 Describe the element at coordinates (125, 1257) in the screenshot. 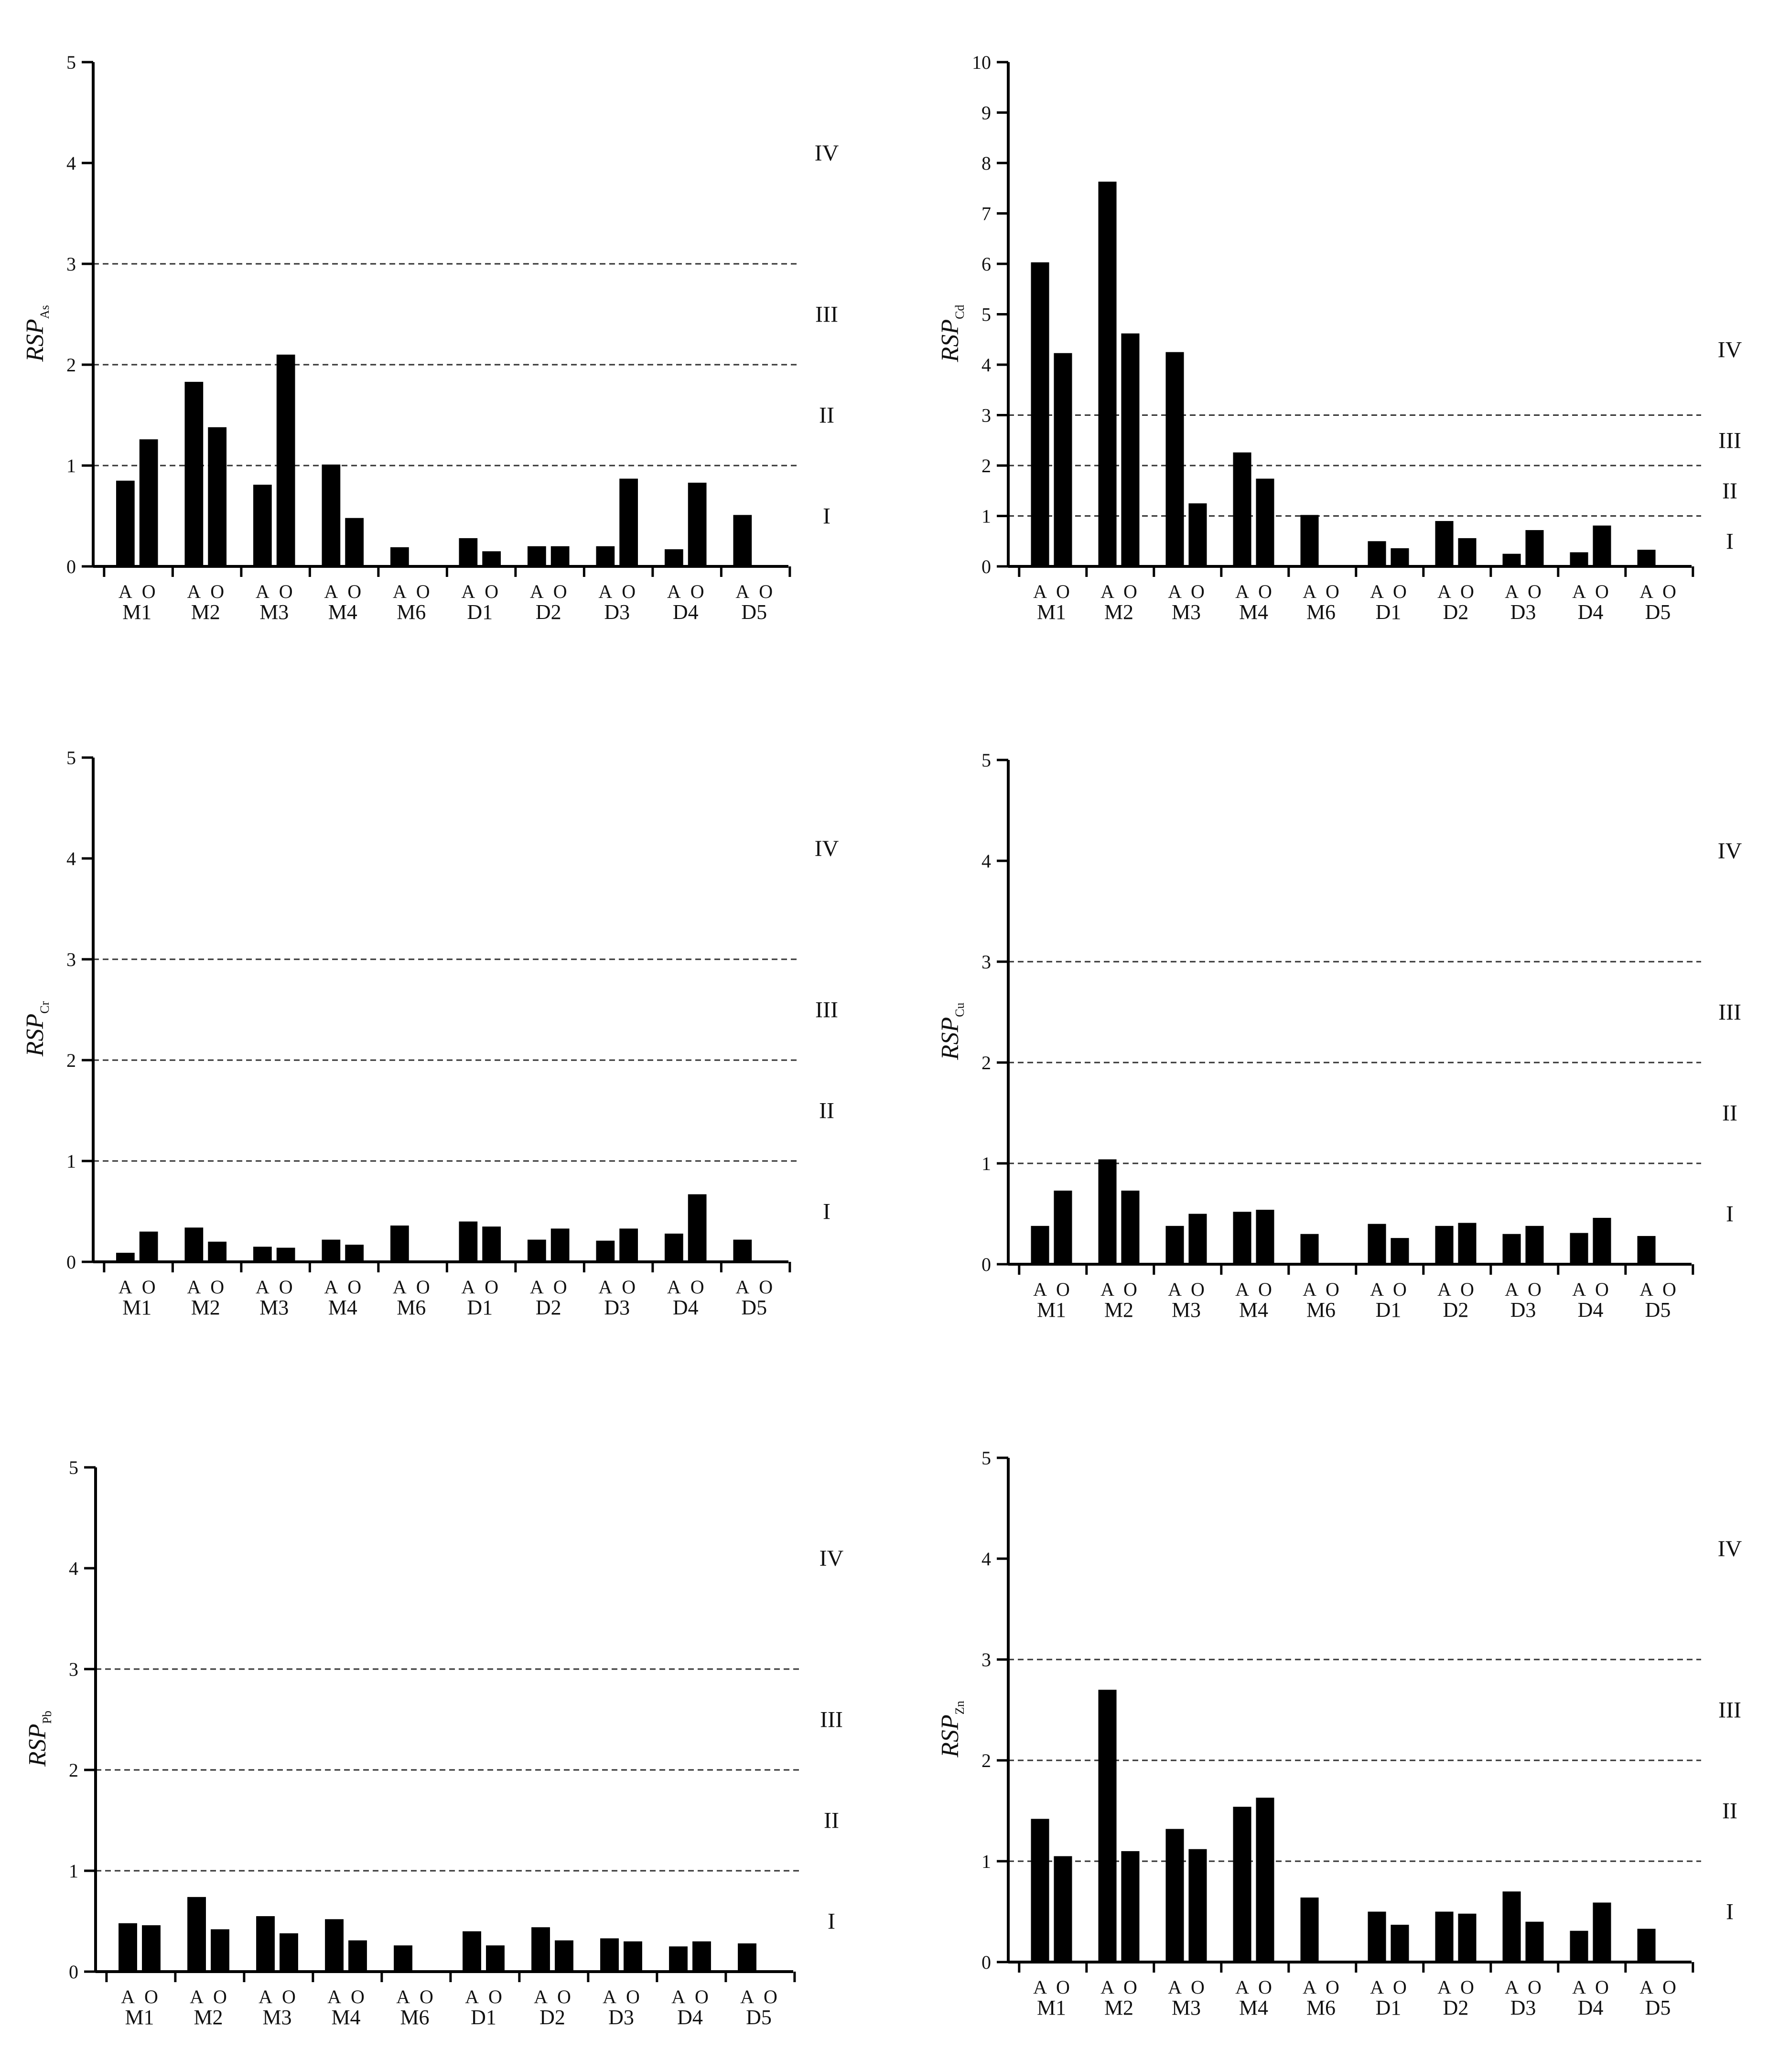

I see `bar-m1-a` at that location.